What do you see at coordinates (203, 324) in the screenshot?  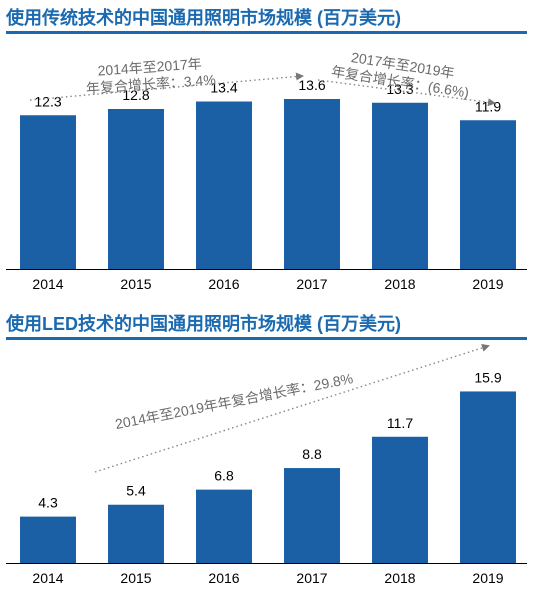 I see `chart-title: 使用LED技术的中国通用照明市场规模 (百万美元)` at bounding box center [203, 324].